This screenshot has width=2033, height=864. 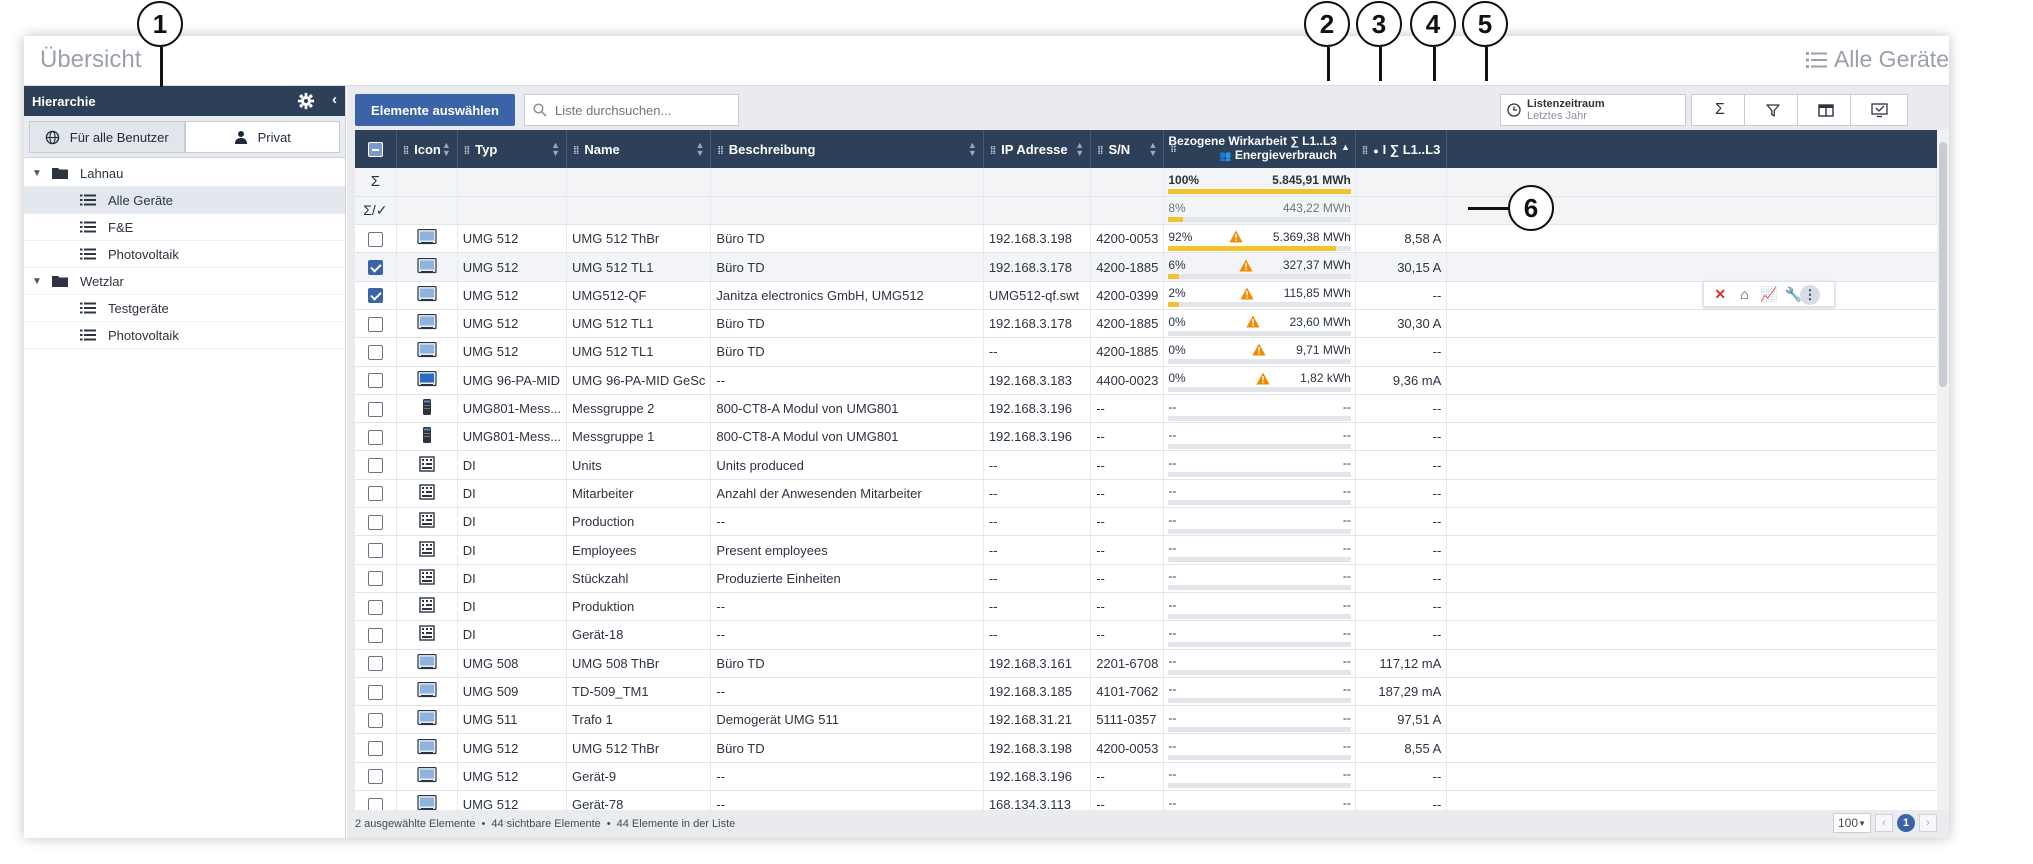 I want to click on current-page: 1, so click(x=1906, y=823).